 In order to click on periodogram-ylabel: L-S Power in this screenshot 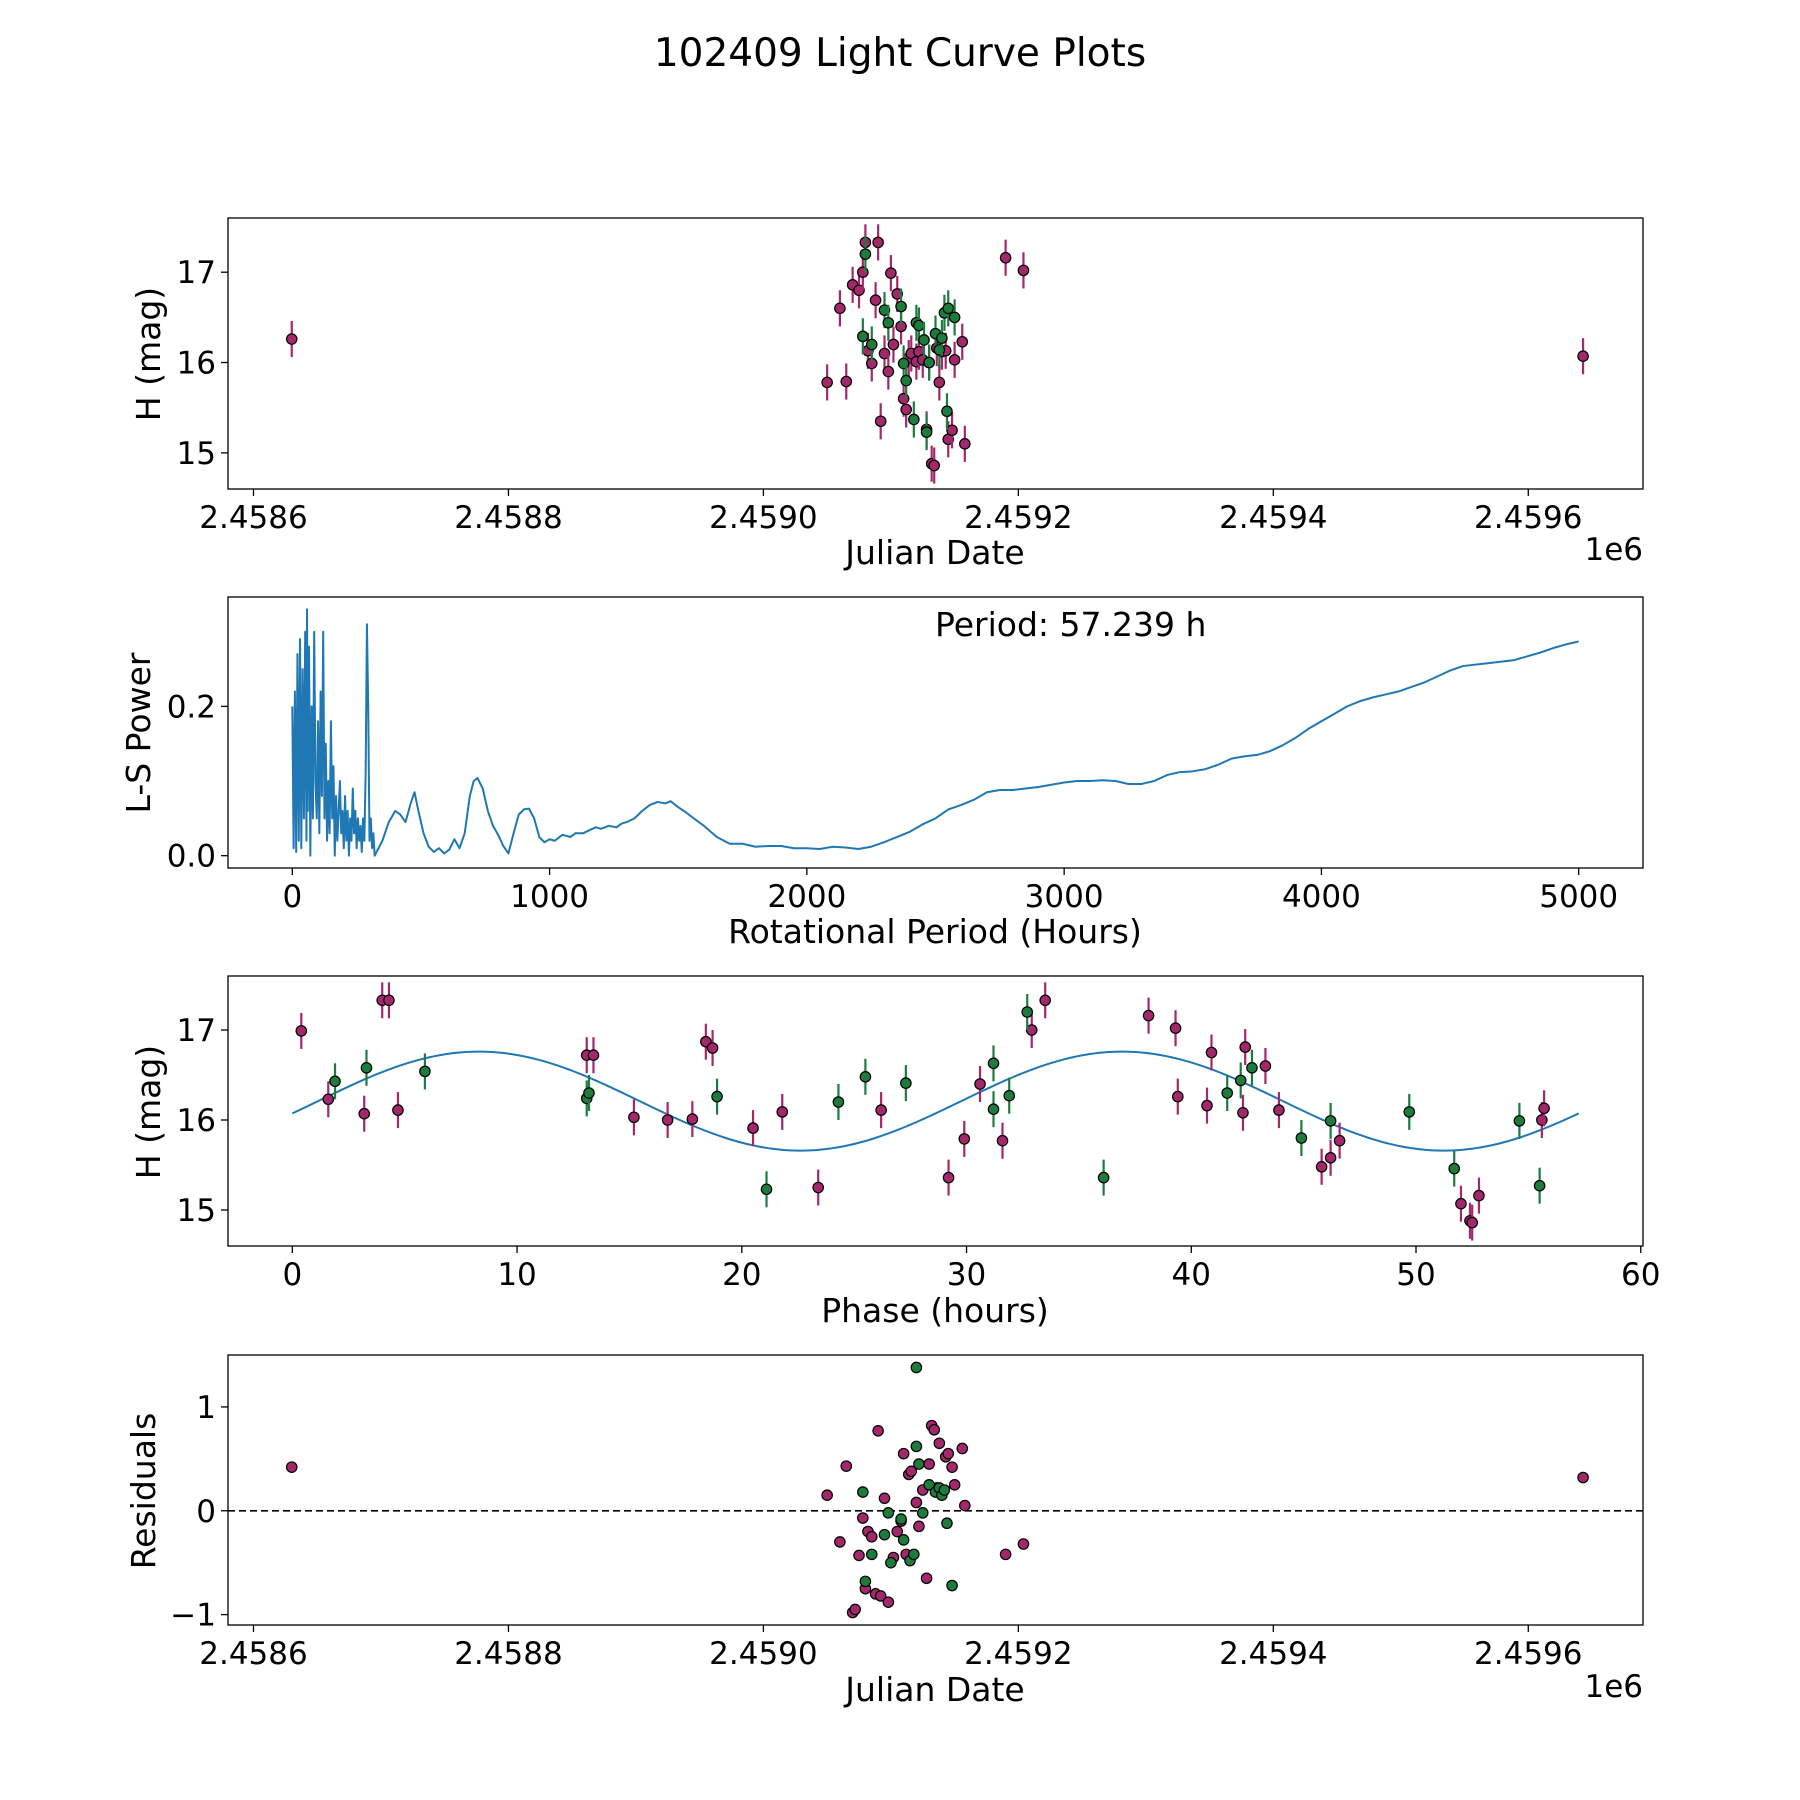, I will do `click(138, 732)`.